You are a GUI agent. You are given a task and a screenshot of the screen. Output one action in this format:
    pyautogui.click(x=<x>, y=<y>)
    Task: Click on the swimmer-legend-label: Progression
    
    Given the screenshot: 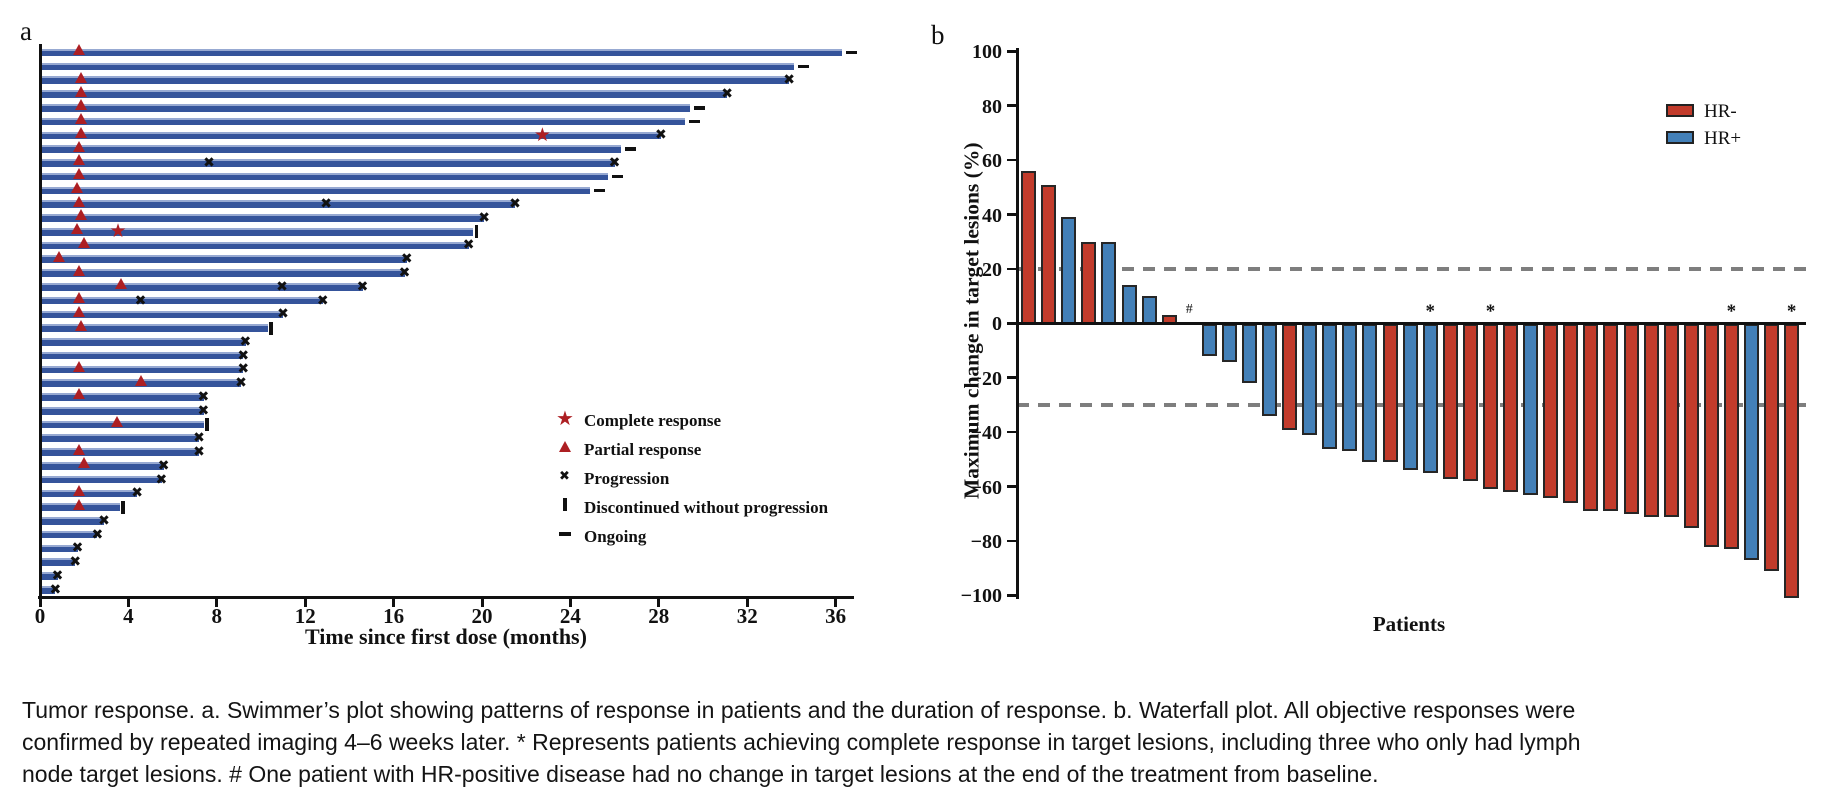 What is the action you would take?
    pyautogui.click(x=627, y=478)
    